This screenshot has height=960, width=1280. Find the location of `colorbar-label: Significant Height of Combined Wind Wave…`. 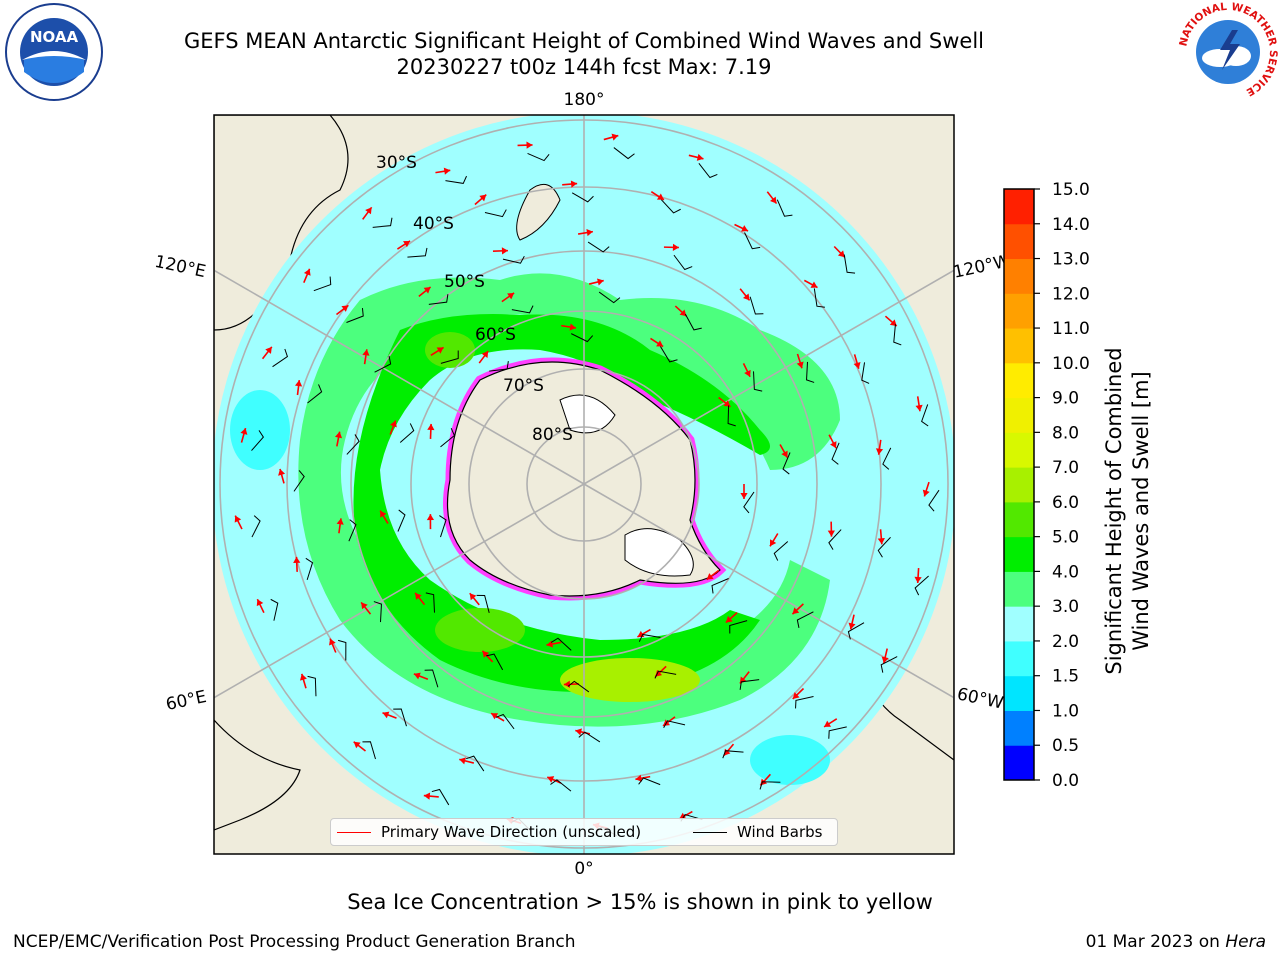

colorbar-label: Significant Height of Combined Wind Wave… is located at coordinates (1128, 511).